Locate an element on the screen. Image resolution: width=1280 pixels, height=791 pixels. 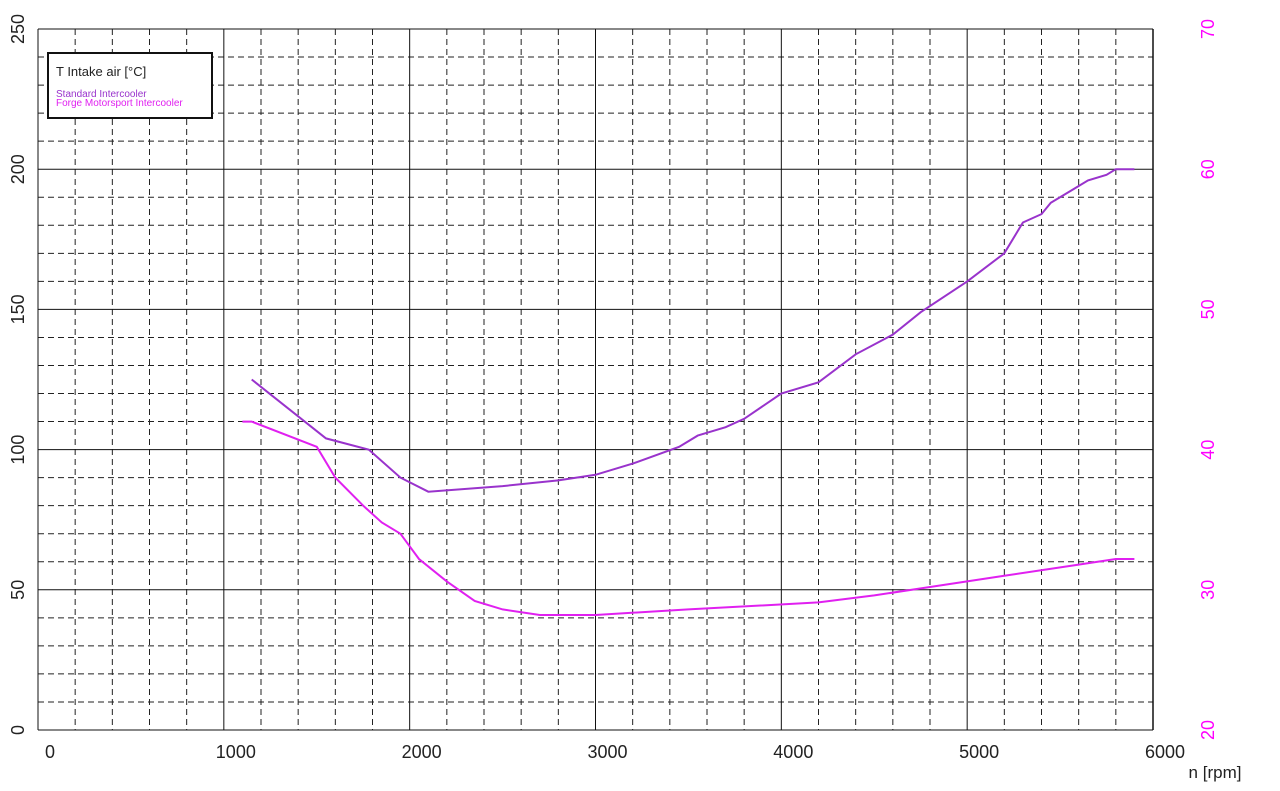
legend-entry: Standard Intercooler is located at coordinates (101, 94).